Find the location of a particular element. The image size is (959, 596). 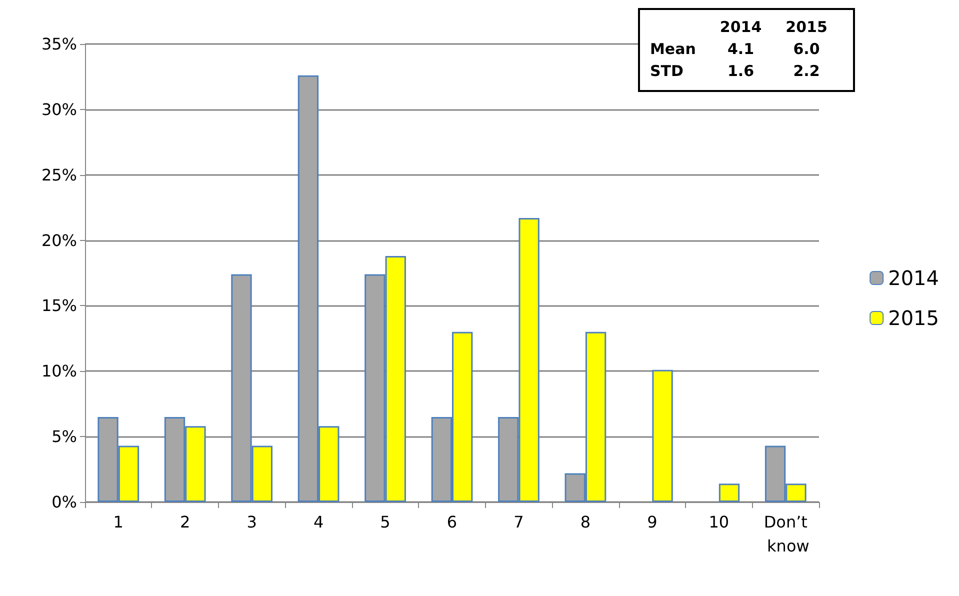

x-tick-label: 9 is located at coordinates (652, 522).